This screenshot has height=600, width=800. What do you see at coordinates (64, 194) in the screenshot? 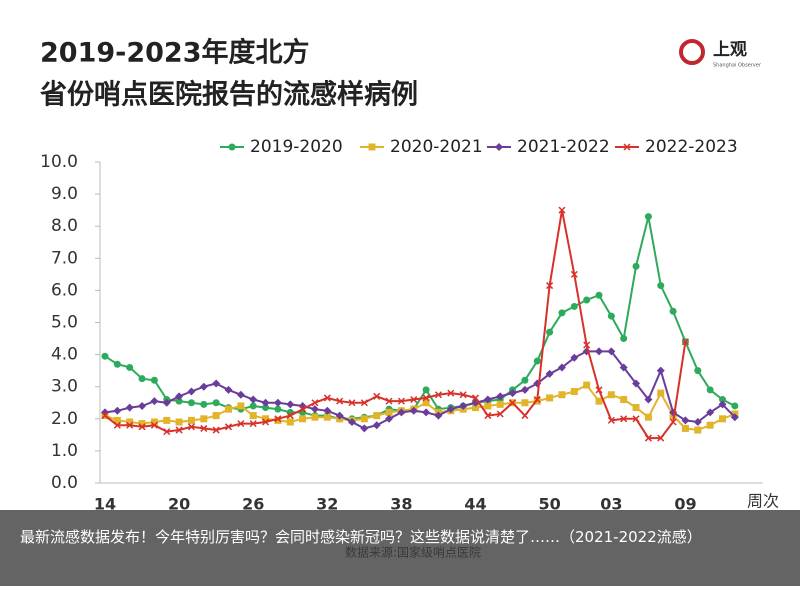
I see `y-tick-label: 9.0` at bounding box center [64, 194].